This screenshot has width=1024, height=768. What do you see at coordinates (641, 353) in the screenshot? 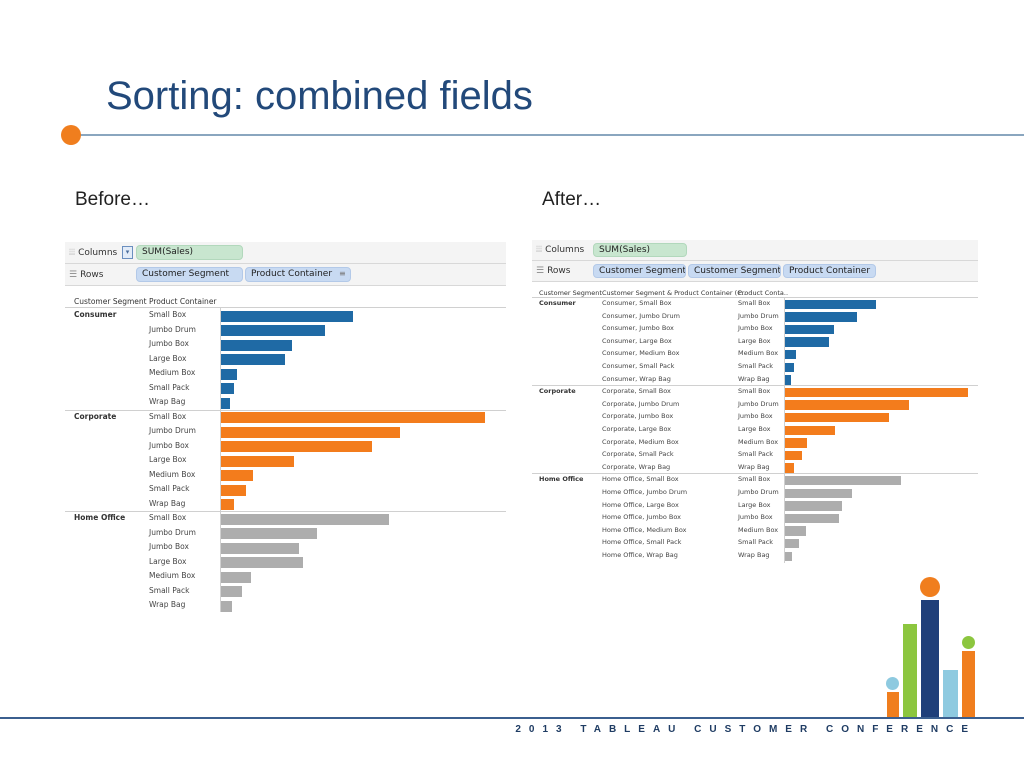
I see `combined-label: Consumer, Medium Box` at bounding box center [641, 353].